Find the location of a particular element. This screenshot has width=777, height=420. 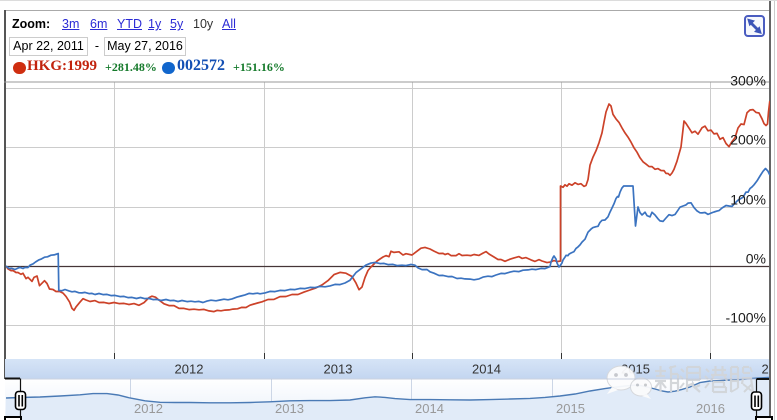

svg-text: 0% is located at coordinates (756, 259).